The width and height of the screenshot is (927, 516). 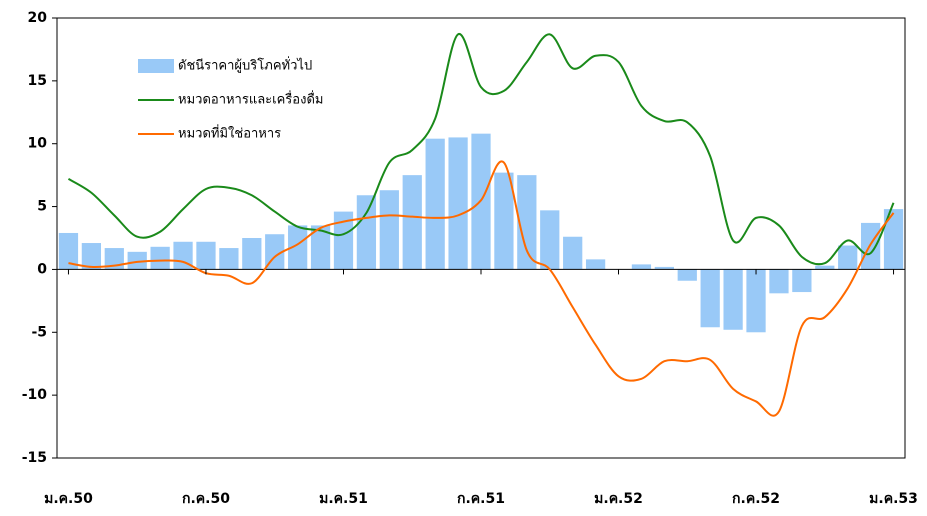 What do you see at coordinates (343, 499) in the screenshot?
I see `x-tick-label: ม.ค.51` at bounding box center [343, 499].